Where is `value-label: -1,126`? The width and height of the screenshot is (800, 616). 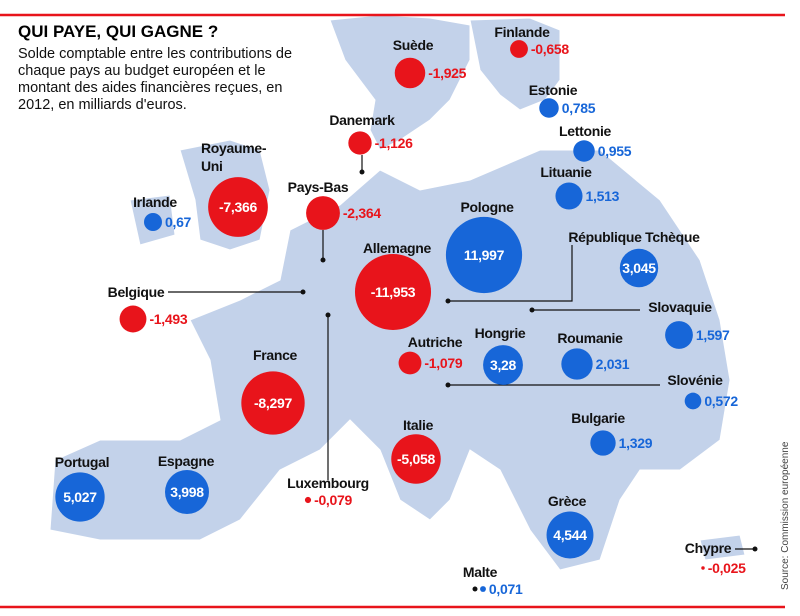
value-label: -1,126 is located at coordinates (393, 143).